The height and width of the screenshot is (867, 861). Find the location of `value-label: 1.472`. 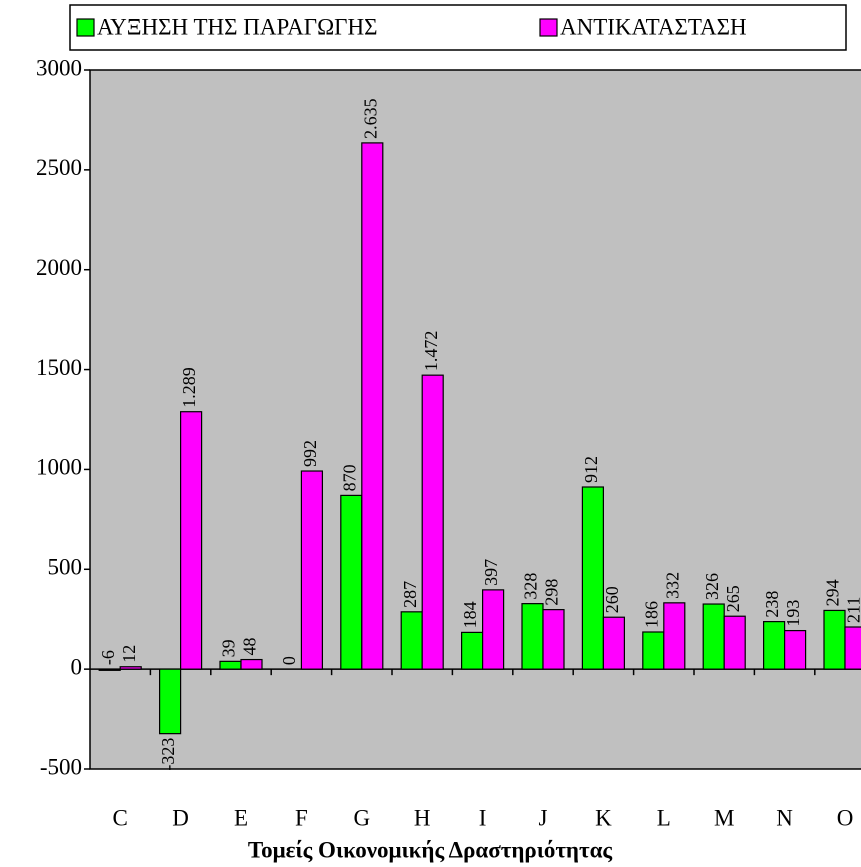

value-label: 1.472 is located at coordinates (431, 351).